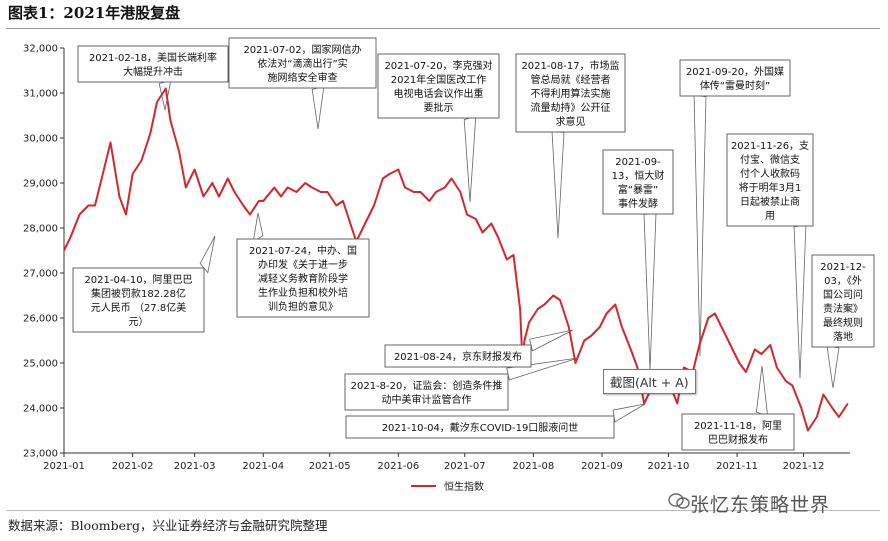  Describe the element at coordinates (570, 65) in the screenshot. I see `annotation-text: 2021-08-17，市场监` at that location.